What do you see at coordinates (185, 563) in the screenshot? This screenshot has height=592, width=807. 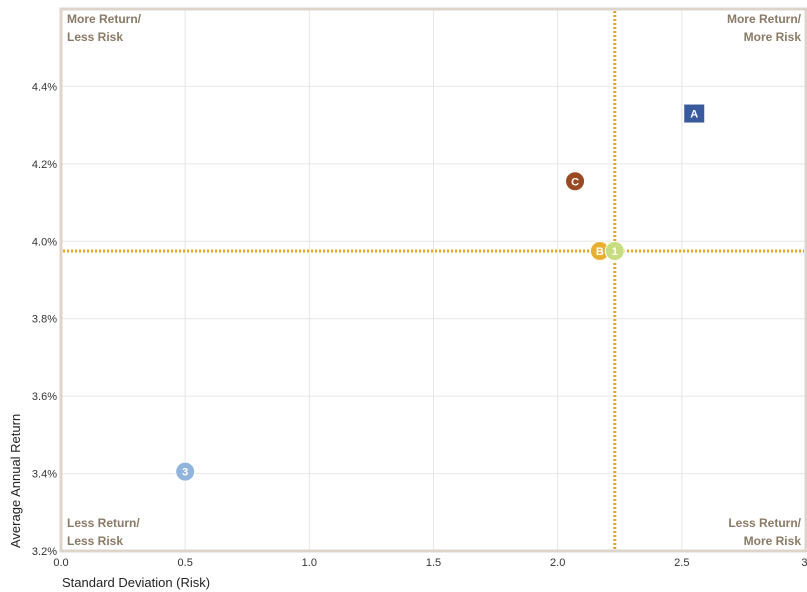 I see `x-tick-label: 0.5` at bounding box center [185, 563].